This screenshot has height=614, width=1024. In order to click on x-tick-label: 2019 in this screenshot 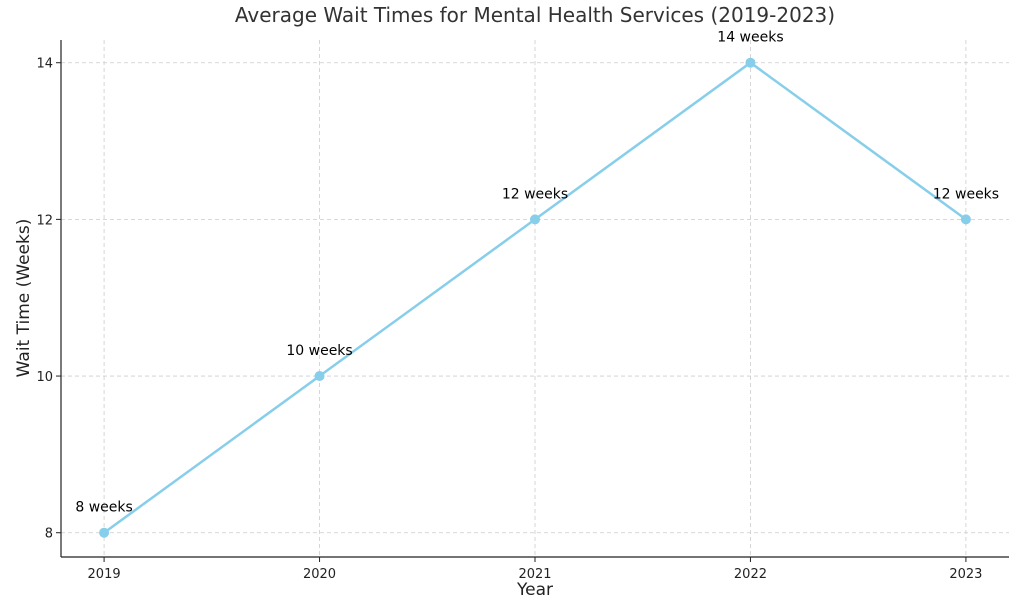, I will do `click(104, 574)`.